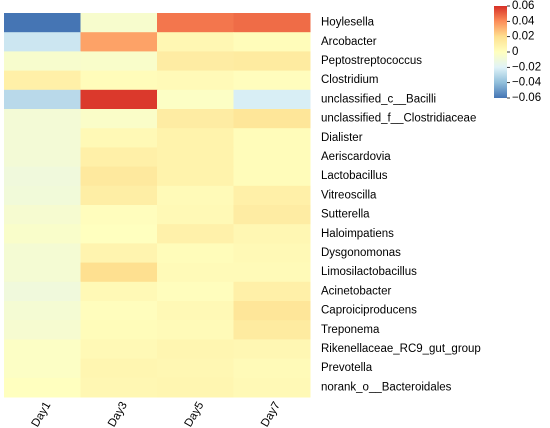 The image size is (550, 428). I want to click on row-label: Haloimpatiens, so click(357, 234).